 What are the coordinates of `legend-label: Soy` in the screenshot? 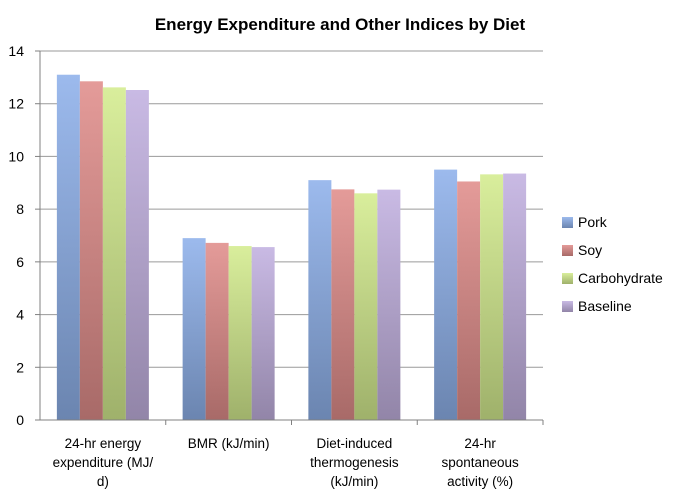 It's located at (590, 250).